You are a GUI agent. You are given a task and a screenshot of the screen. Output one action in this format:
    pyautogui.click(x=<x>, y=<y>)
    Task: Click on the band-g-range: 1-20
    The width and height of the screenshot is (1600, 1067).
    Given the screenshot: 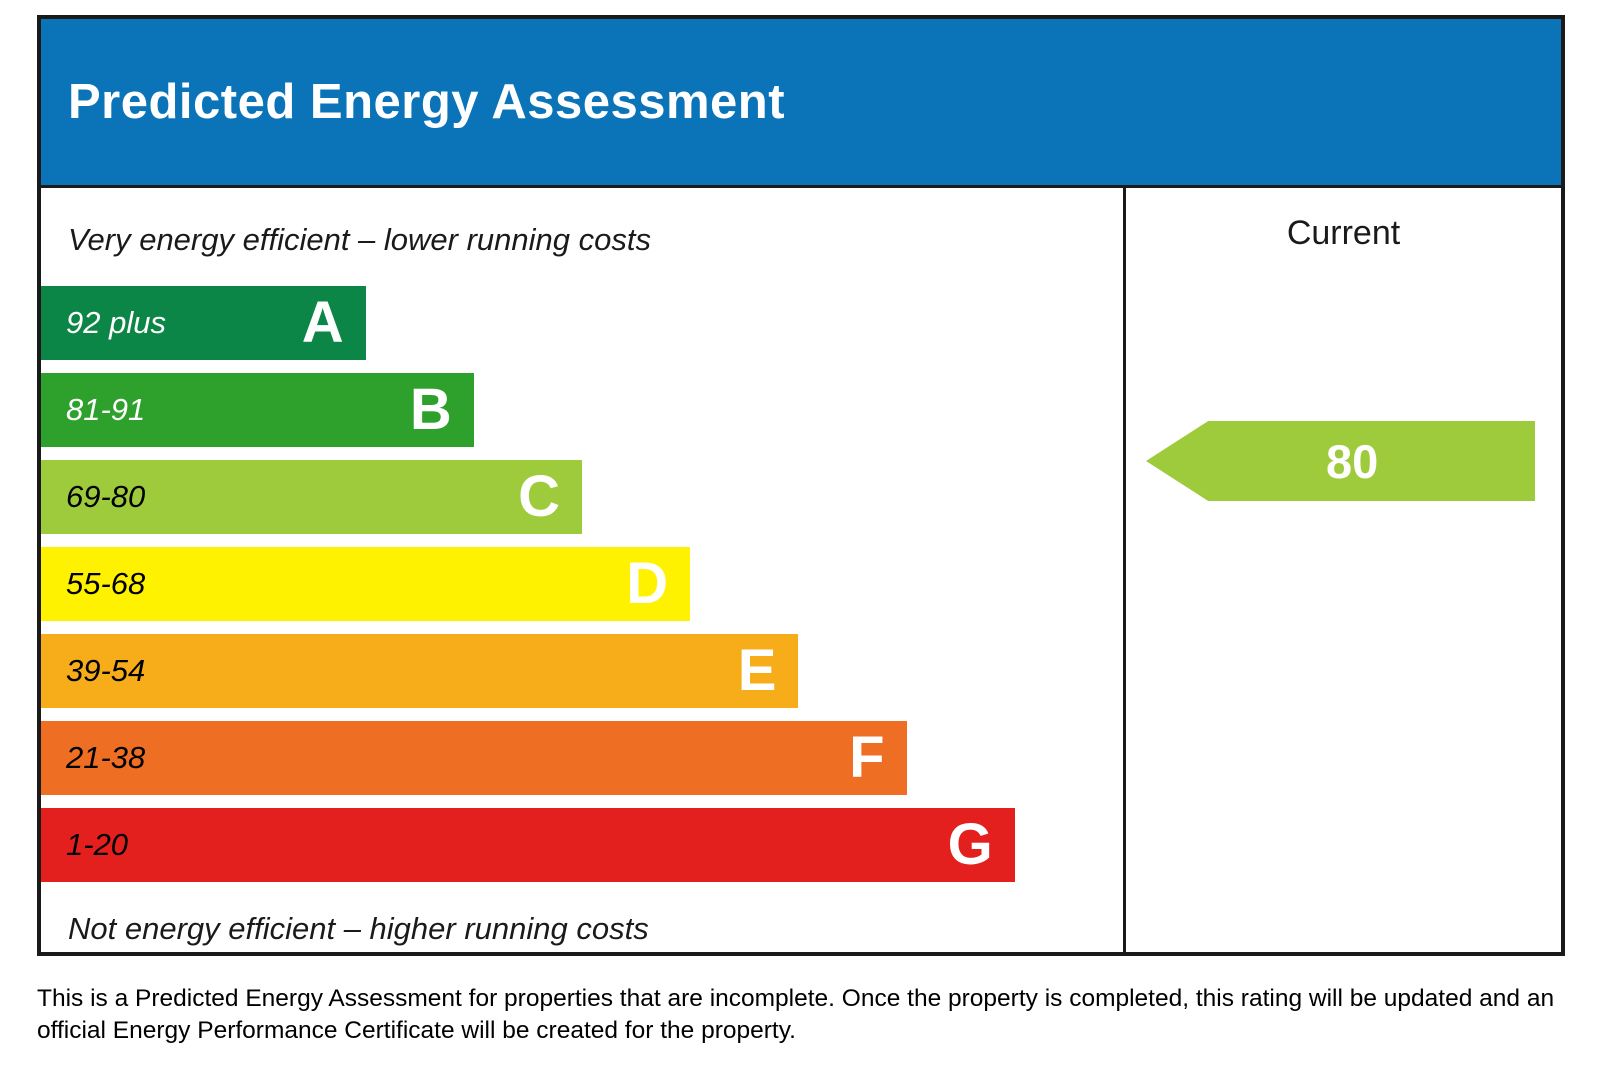 What is the action you would take?
    pyautogui.click(x=97, y=844)
    